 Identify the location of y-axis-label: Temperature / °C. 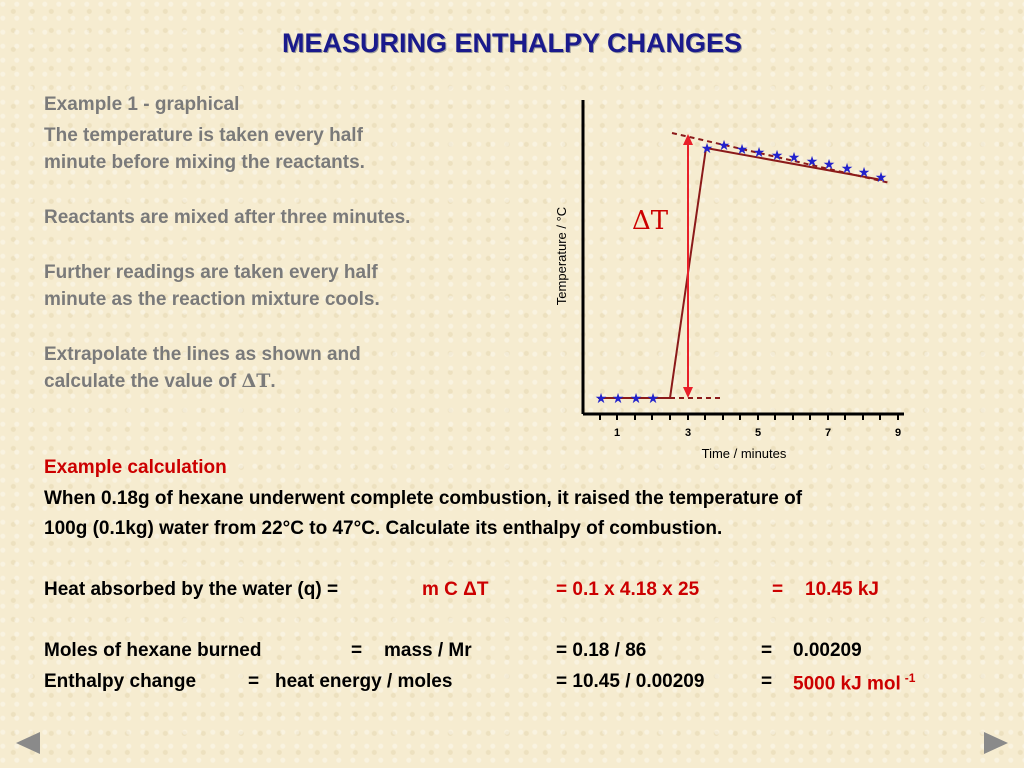
(561, 256).